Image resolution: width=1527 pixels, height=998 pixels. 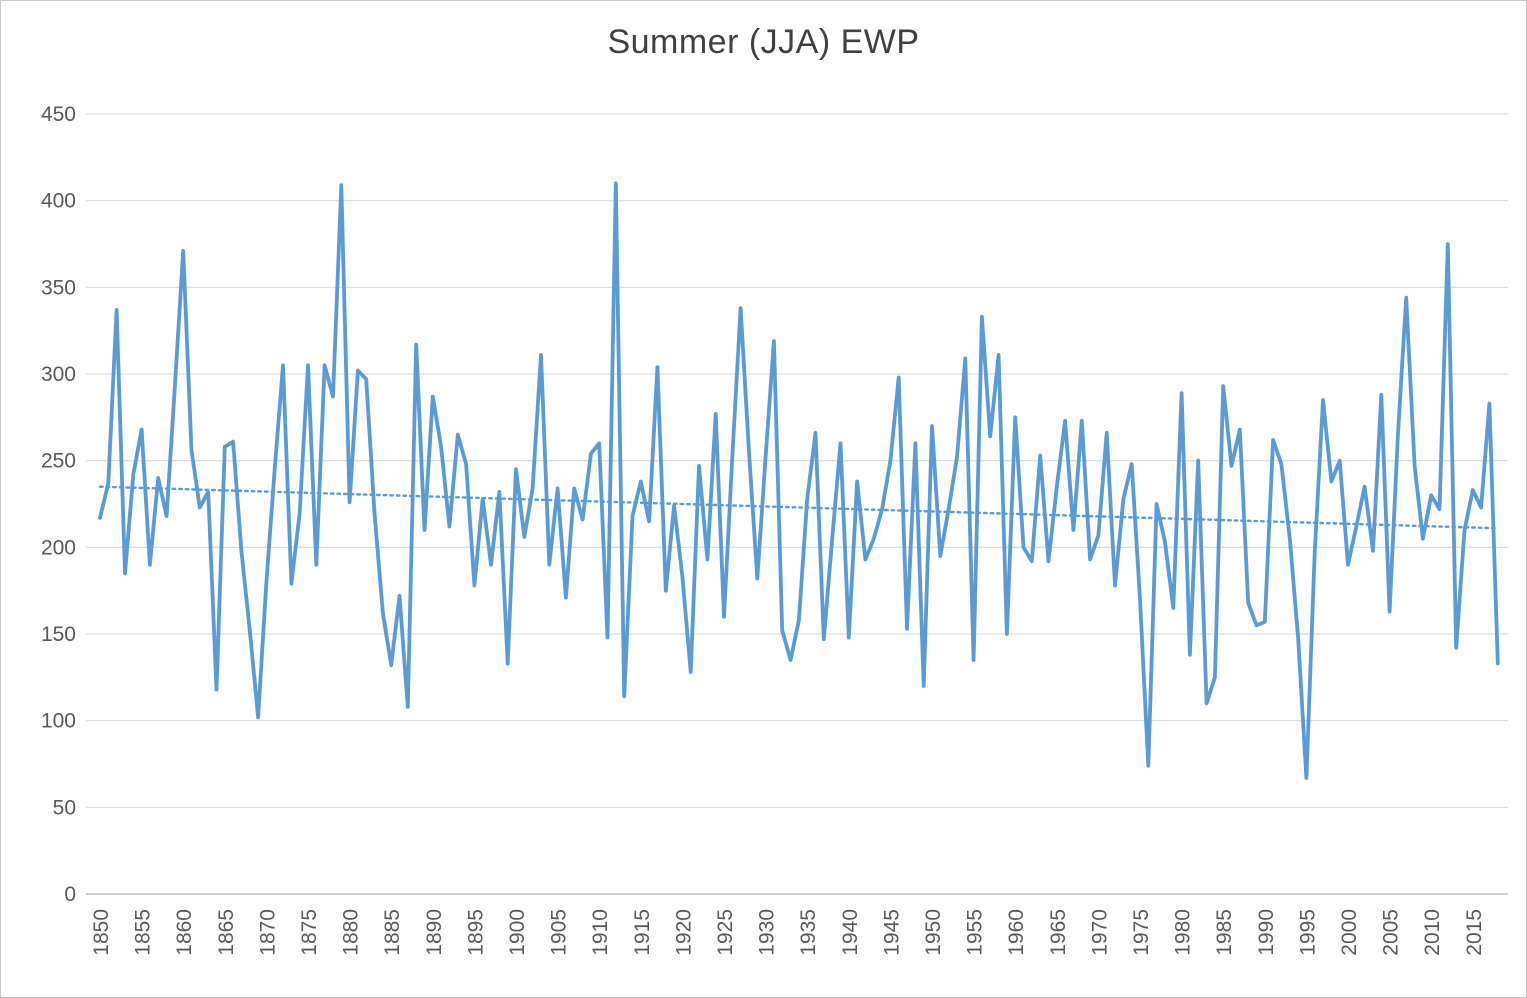 What do you see at coordinates (559, 932) in the screenshot?
I see `x-axis-tick-label: 1905` at bounding box center [559, 932].